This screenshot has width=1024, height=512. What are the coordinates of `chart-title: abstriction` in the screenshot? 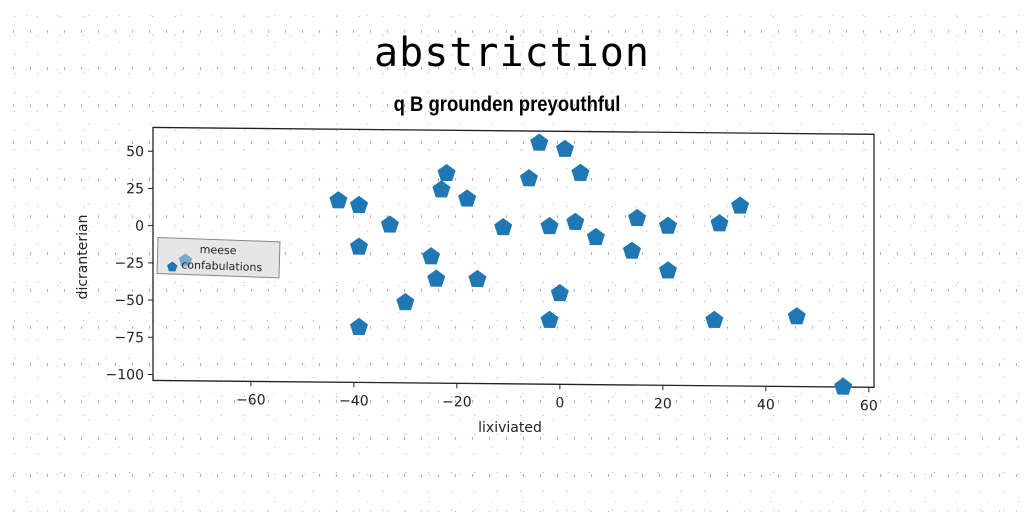 It's located at (512, 53).